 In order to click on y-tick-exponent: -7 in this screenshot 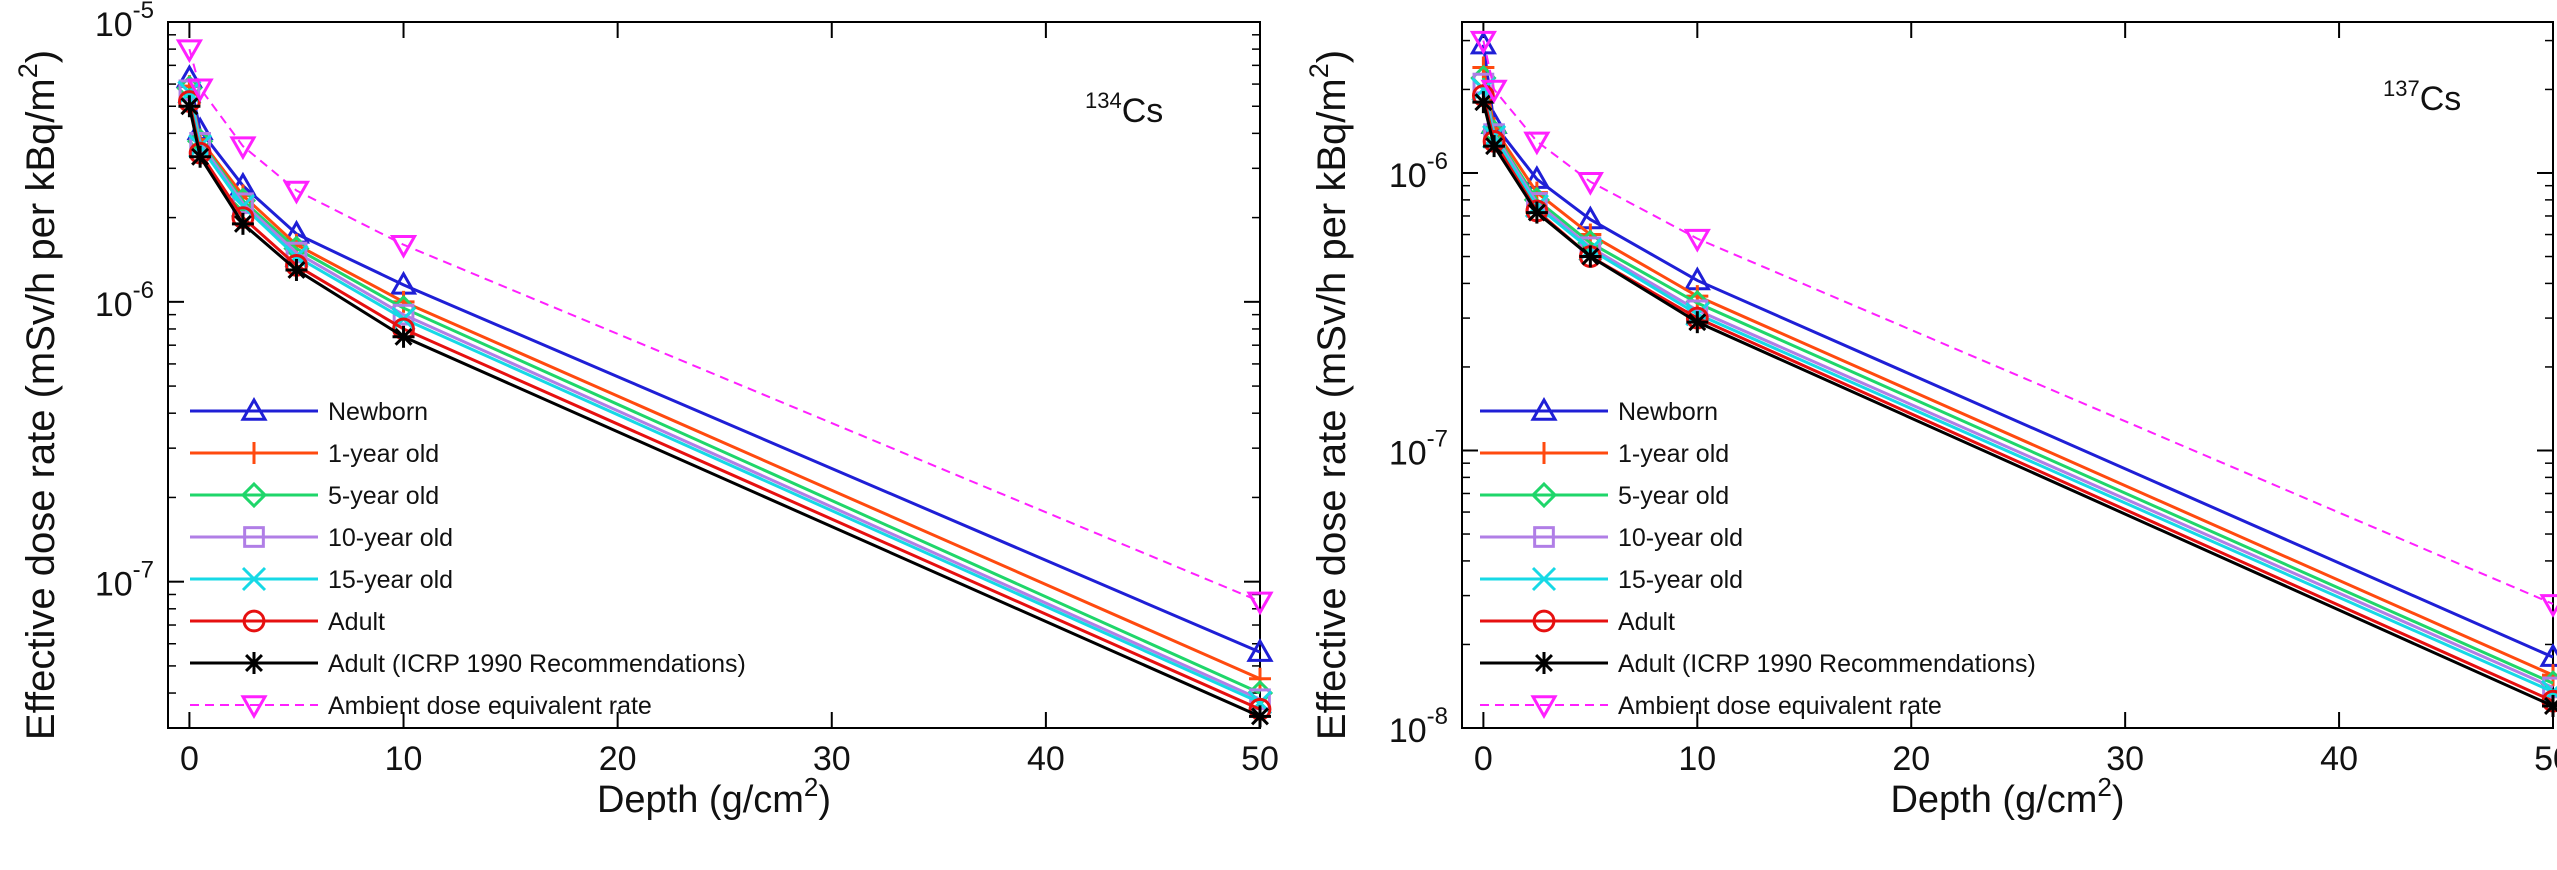, I will do `click(1437, 438)`.